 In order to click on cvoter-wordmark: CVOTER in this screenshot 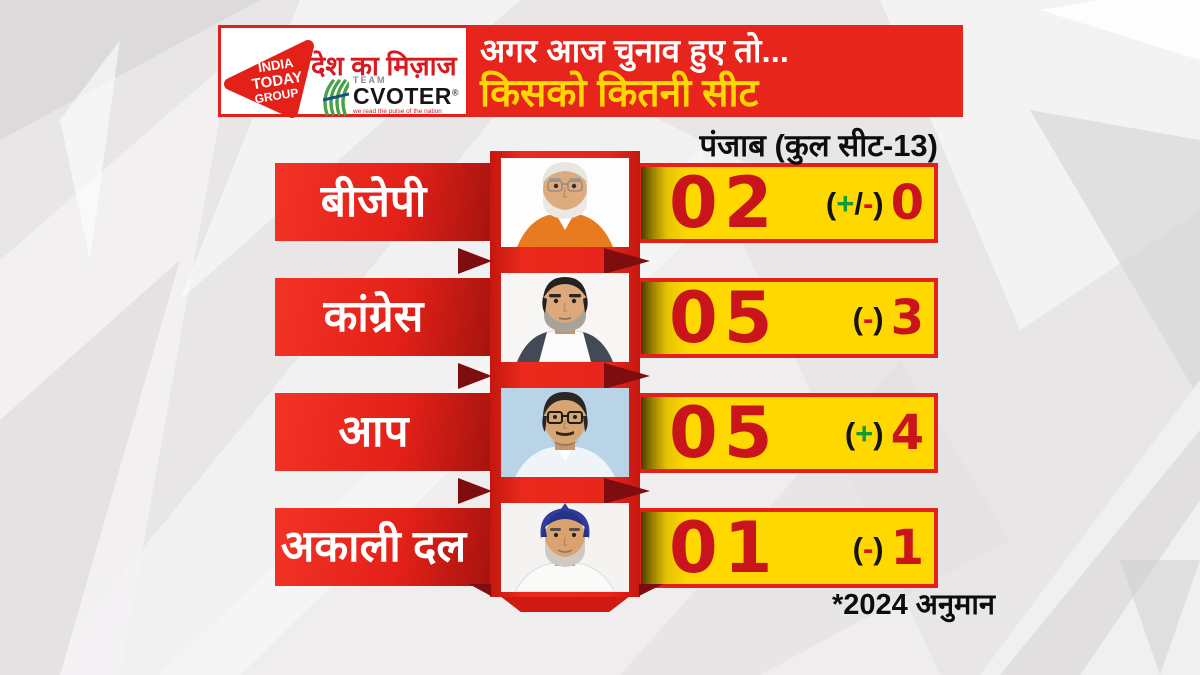, I will do `click(402, 96)`.